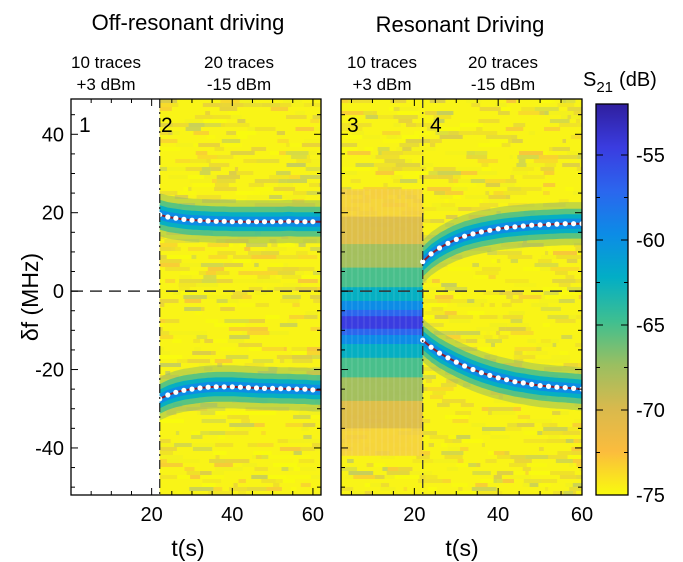  I want to click on left-seg2-power: -15 dBm, so click(239, 84).